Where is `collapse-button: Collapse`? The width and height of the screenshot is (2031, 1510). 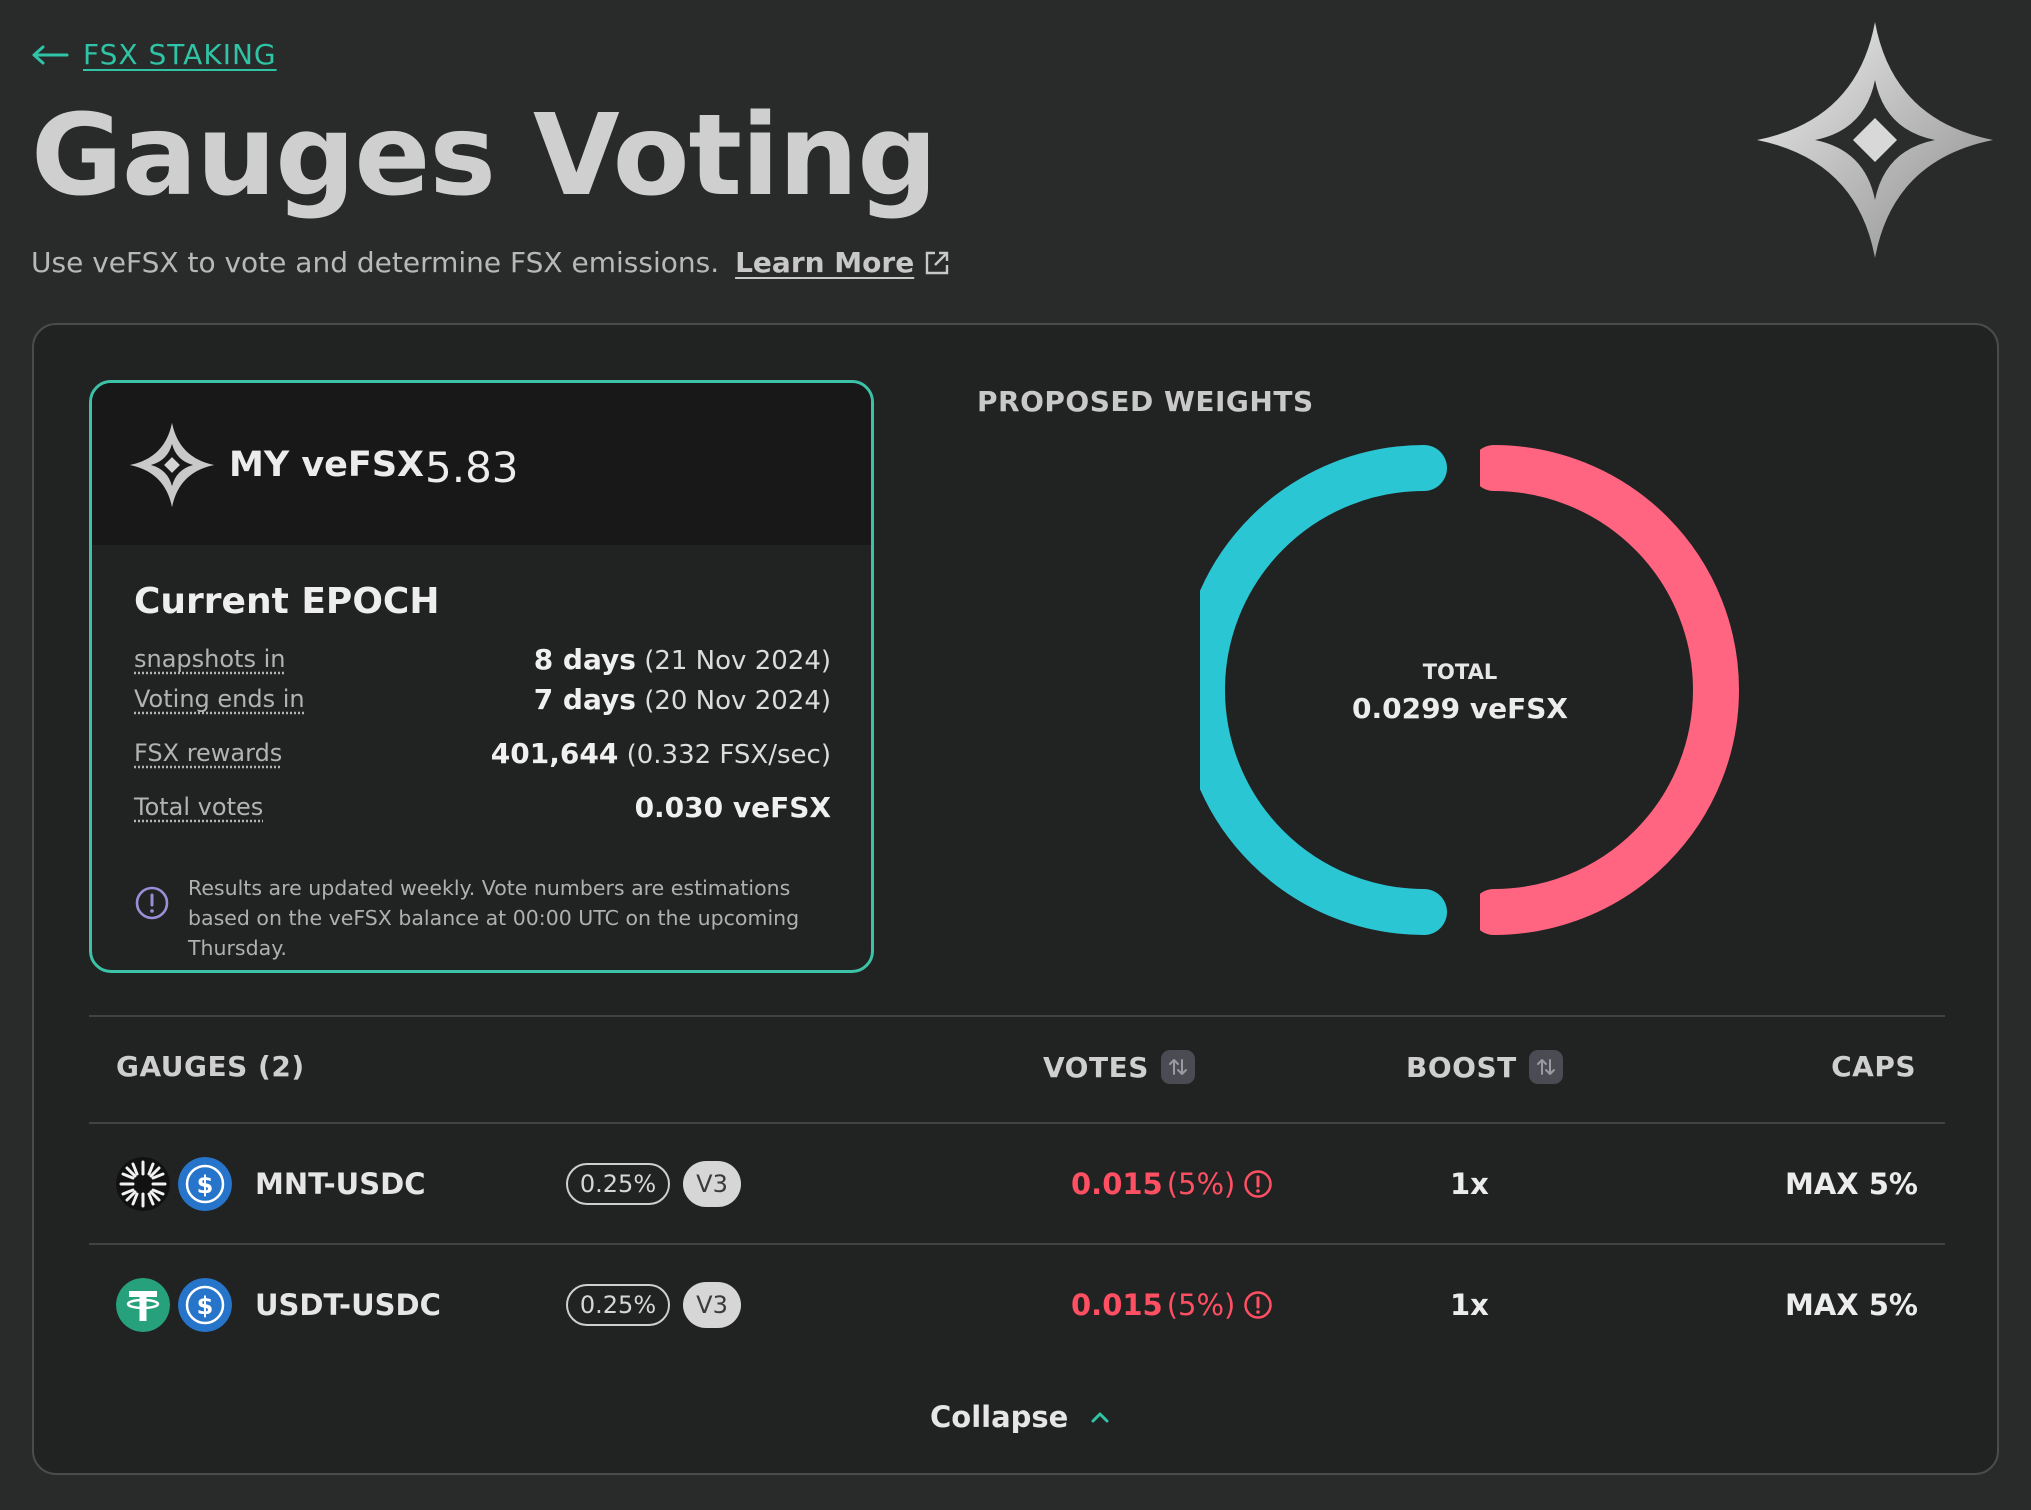 collapse-button: Collapse is located at coordinates (1020, 1417).